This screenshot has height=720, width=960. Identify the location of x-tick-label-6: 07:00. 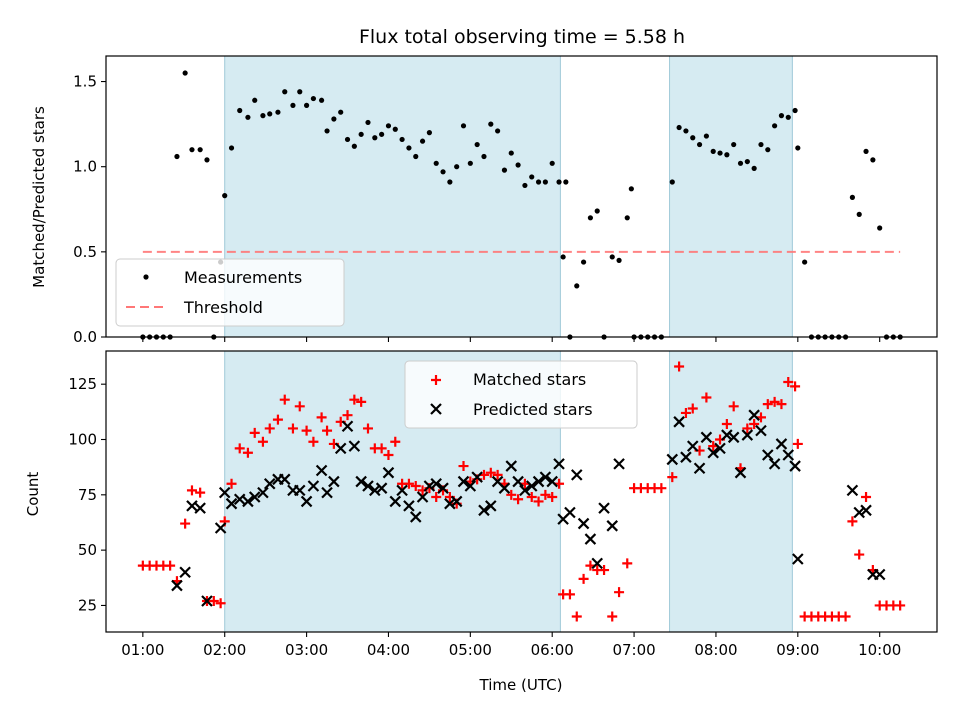
(633, 650).